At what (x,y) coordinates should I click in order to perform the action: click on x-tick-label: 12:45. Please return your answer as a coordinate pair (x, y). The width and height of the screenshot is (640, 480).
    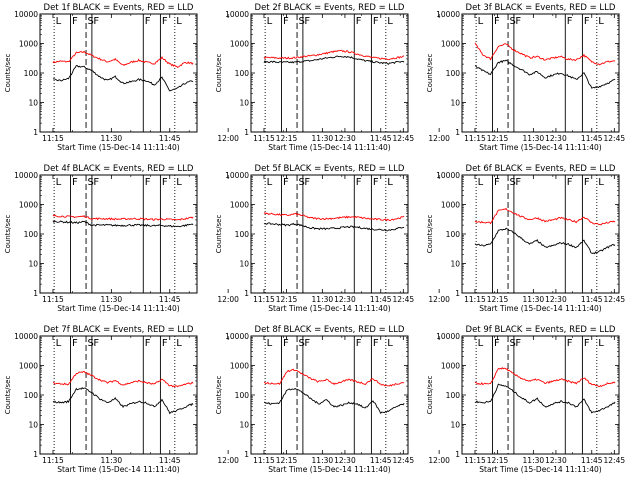
    Looking at the image, I should click on (404, 138).